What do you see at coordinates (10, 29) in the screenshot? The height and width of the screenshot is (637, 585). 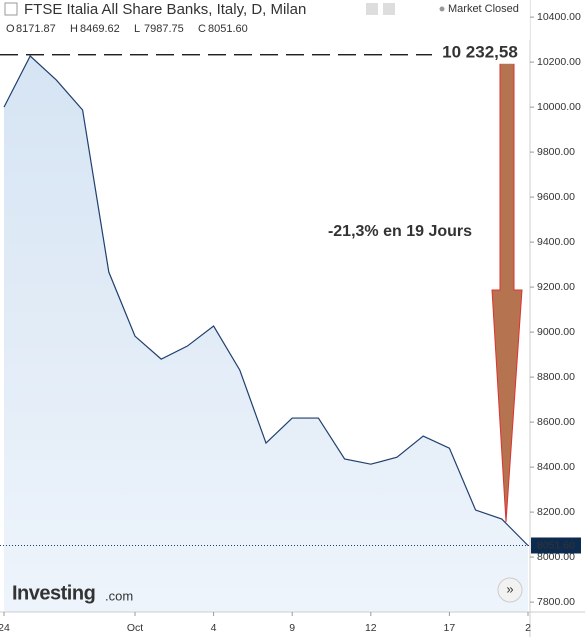 I see `ohlc-label: O` at bounding box center [10, 29].